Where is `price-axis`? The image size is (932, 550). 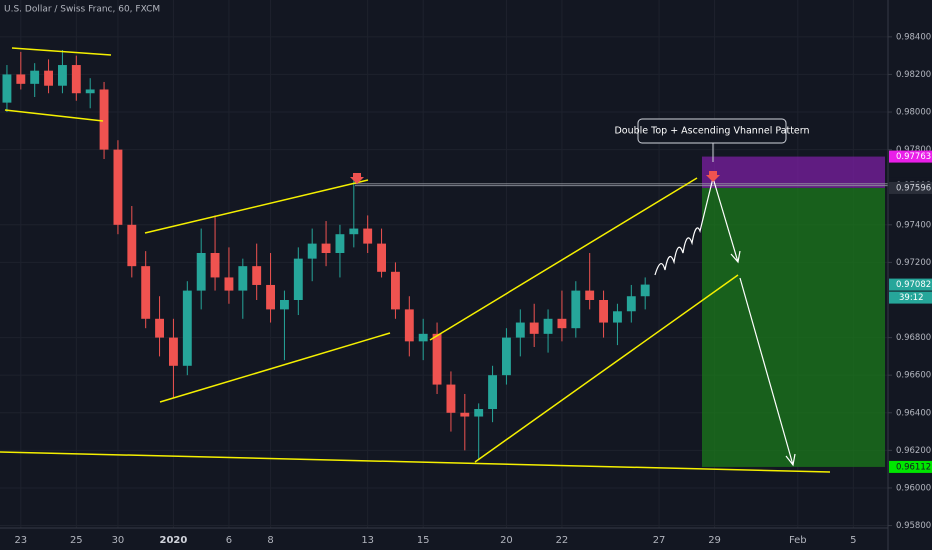 price-axis is located at coordinates (910, 275).